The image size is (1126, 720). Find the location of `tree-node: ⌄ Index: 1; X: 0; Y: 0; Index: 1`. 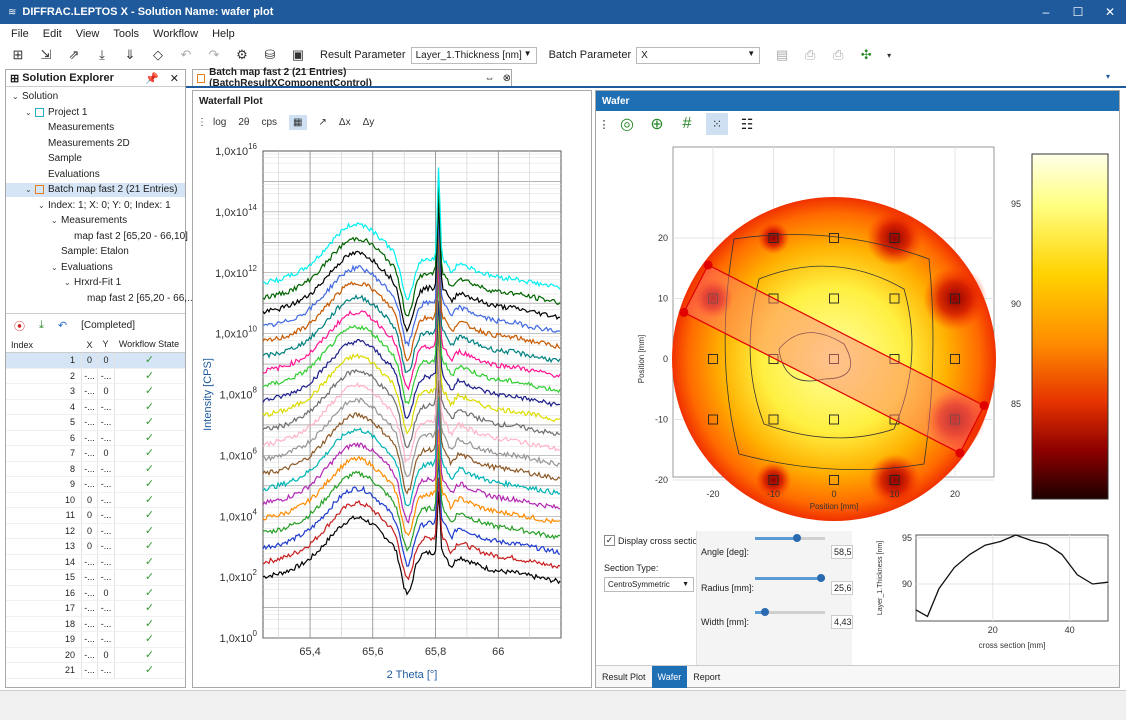

tree-node: ⌄ Index: 1; X: 0; Y: 0; Index: 1 is located at coordinates (104, 205).